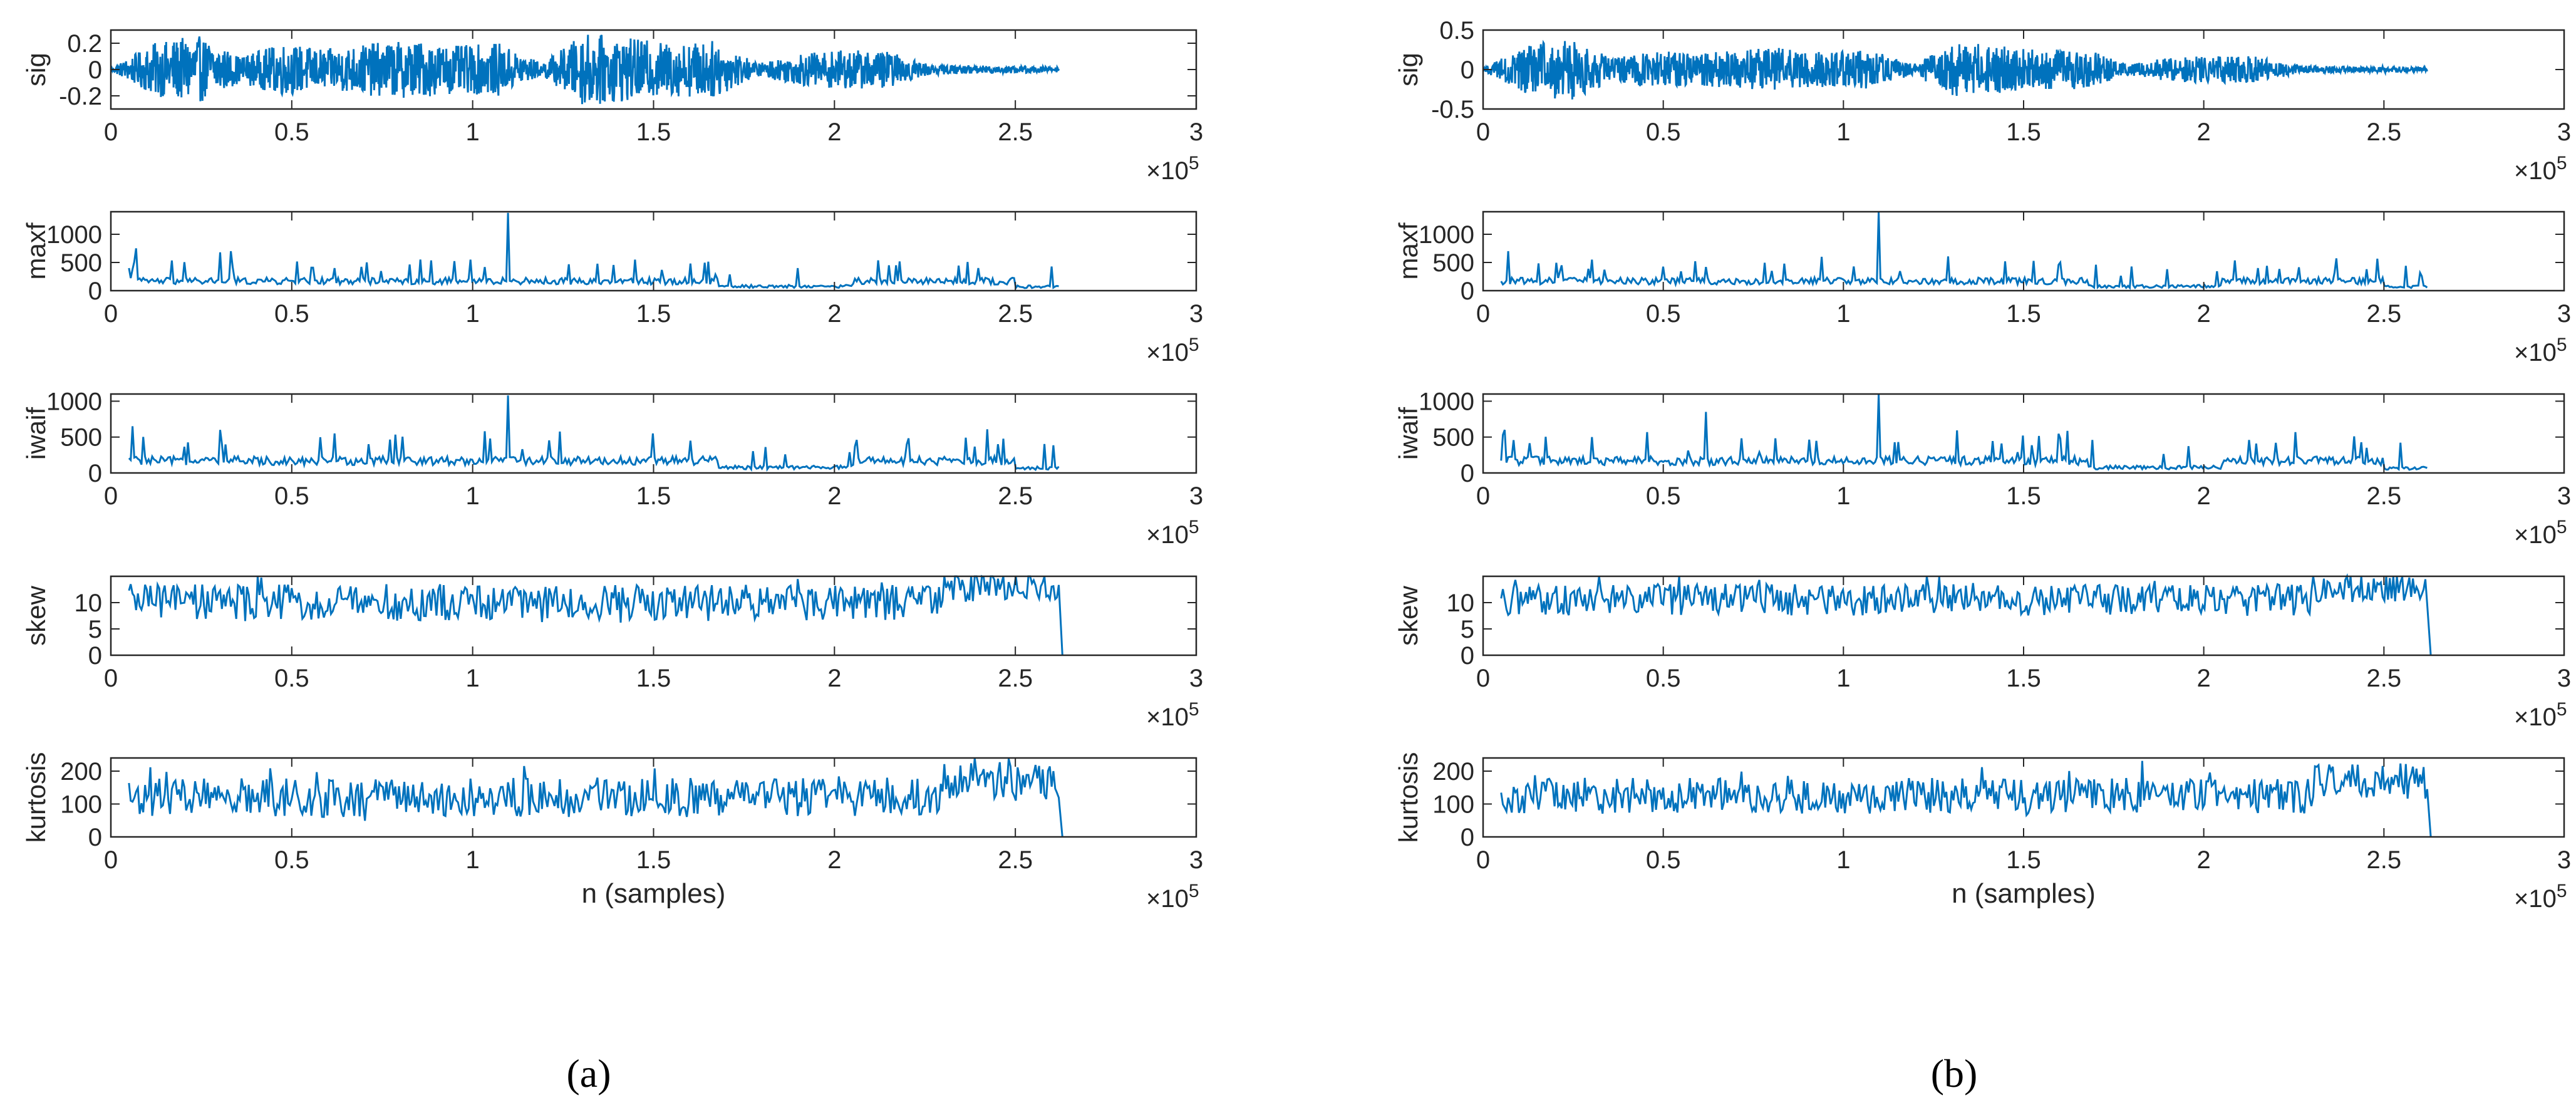 The image size is (2576, 1105). I want to click on axes-box, so click(2023, 616).